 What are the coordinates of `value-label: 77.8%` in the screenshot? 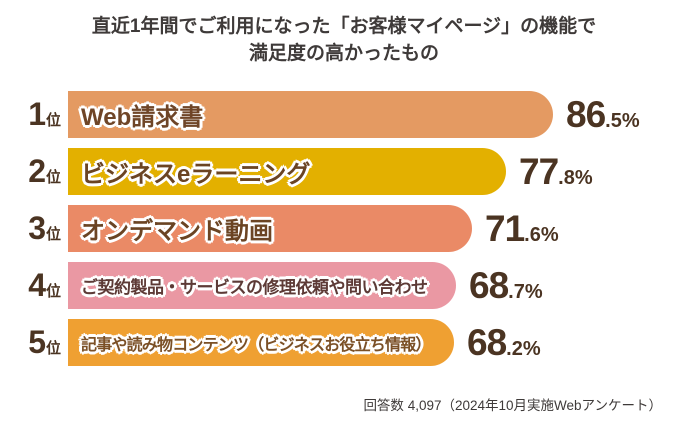 It's located at (556, 172).